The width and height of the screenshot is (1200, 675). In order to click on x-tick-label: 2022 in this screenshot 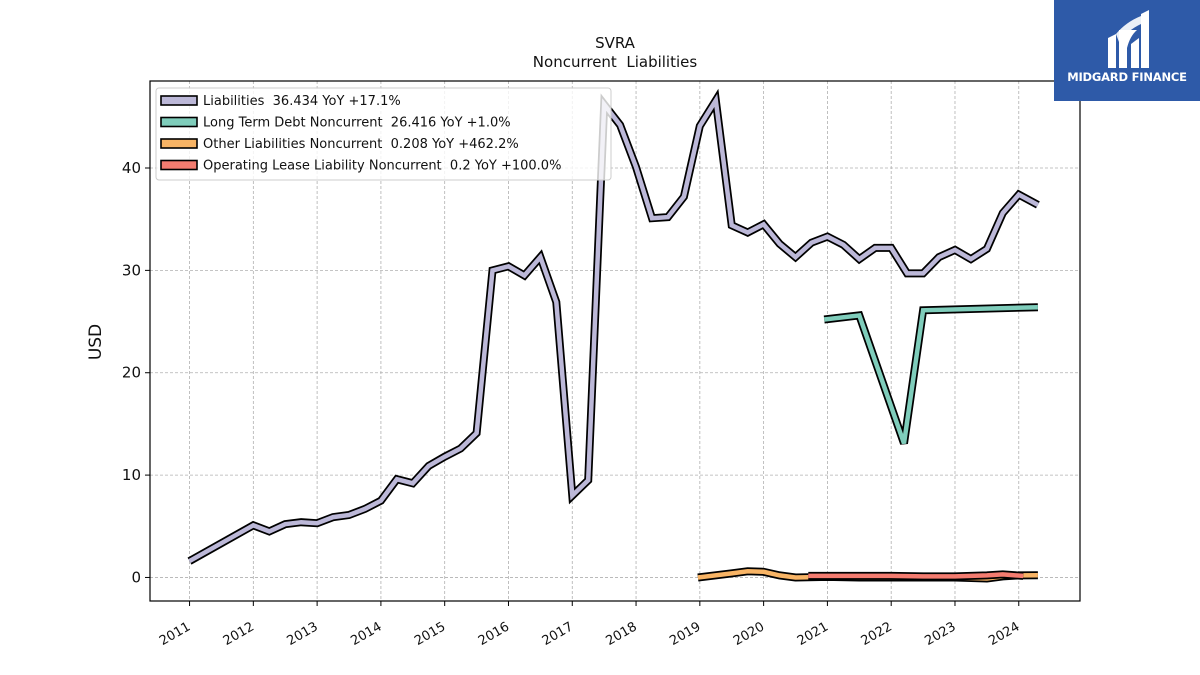, I will do `click(877, 634)`.